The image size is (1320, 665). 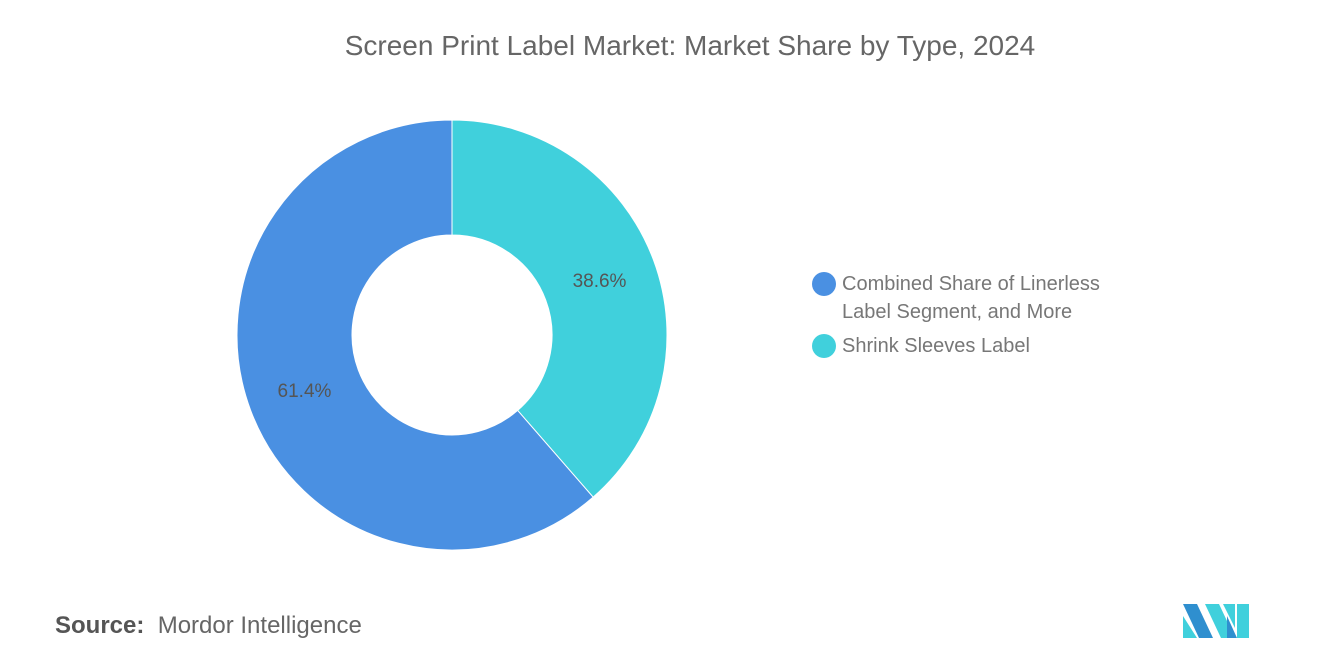 What do you see at coordinates (1216, 621) in the screenshot?
I see `mordor-intelligence-logo` at bounding box center [1216, 621].